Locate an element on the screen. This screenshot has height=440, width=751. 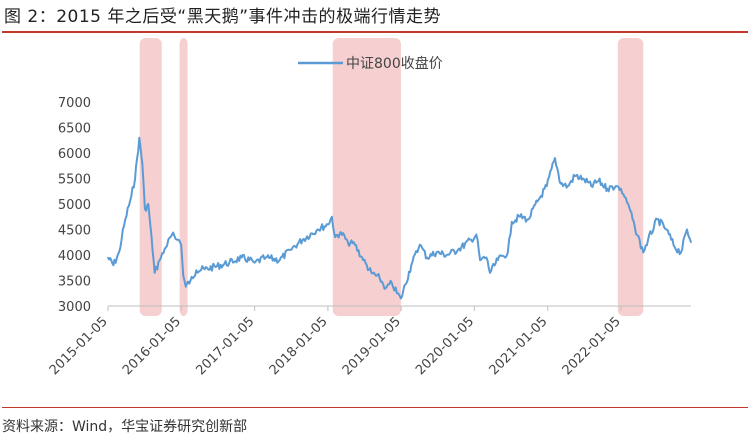
bottom-rule is located at coordinates (375, 407).